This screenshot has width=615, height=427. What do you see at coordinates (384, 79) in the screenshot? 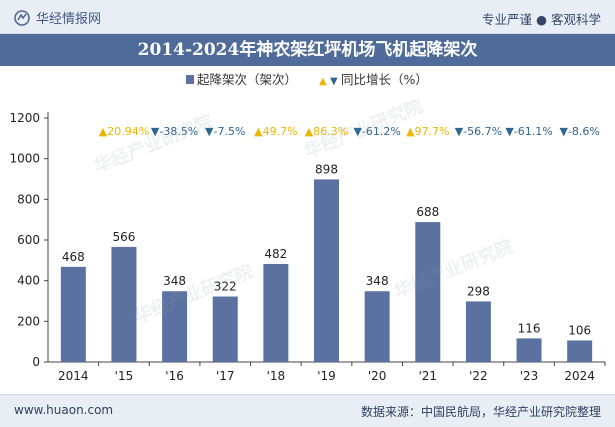
I see `legend-growth-label: 同比增长（%）` at bounding box center [384, 79].